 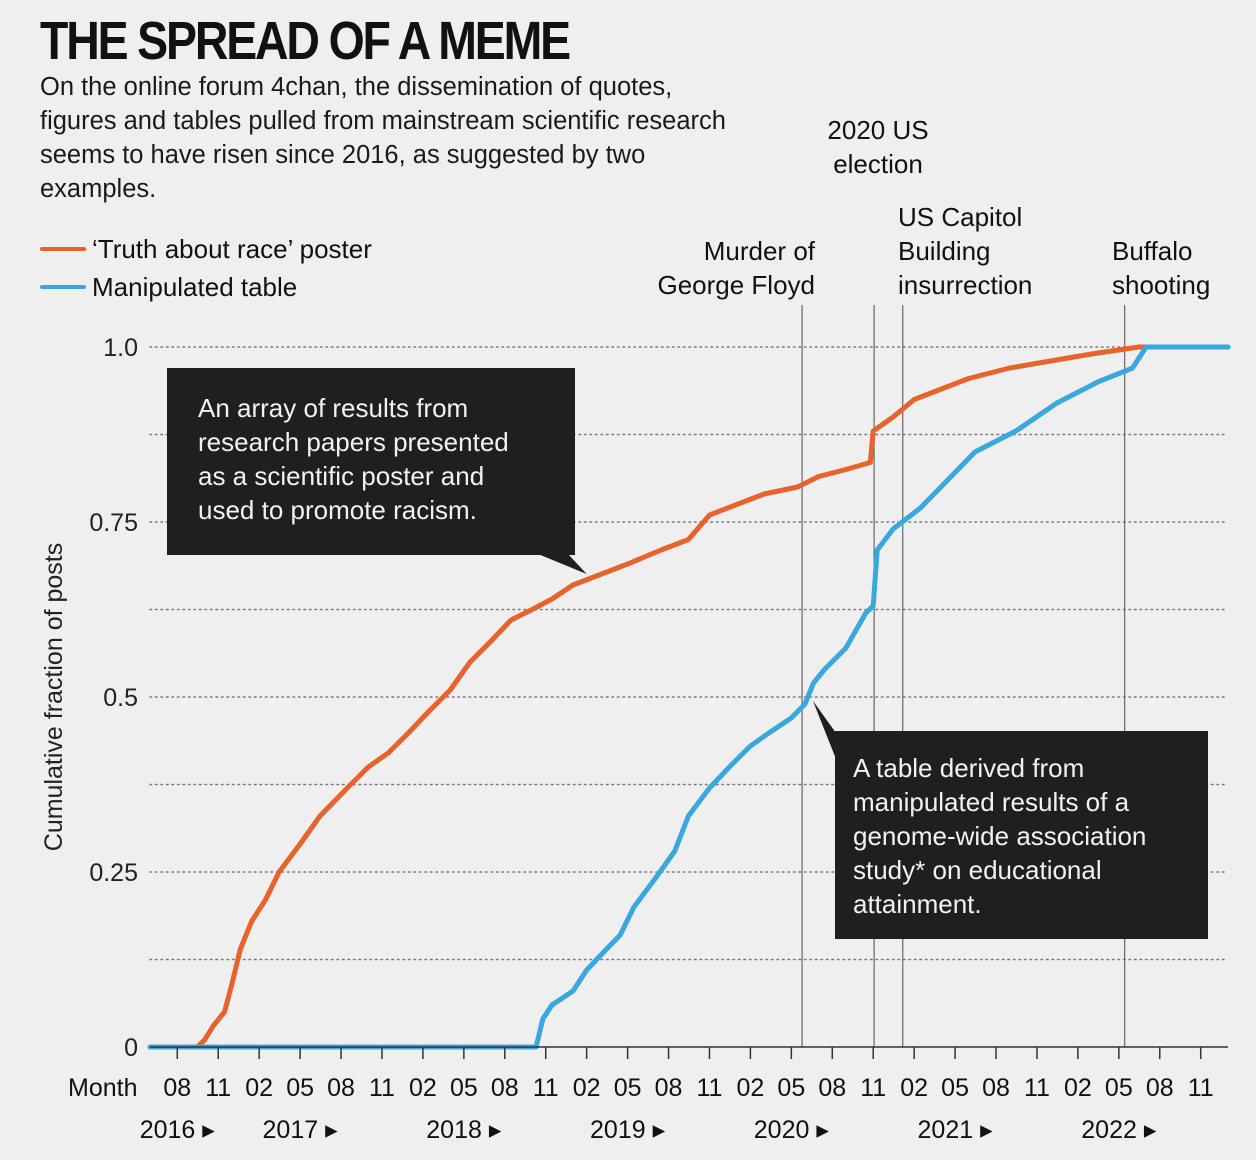 What do you see at coordinates (113, 873) in the screenshot?
I see `y-tick-label: 0.25` at bounding box center [113, 873].